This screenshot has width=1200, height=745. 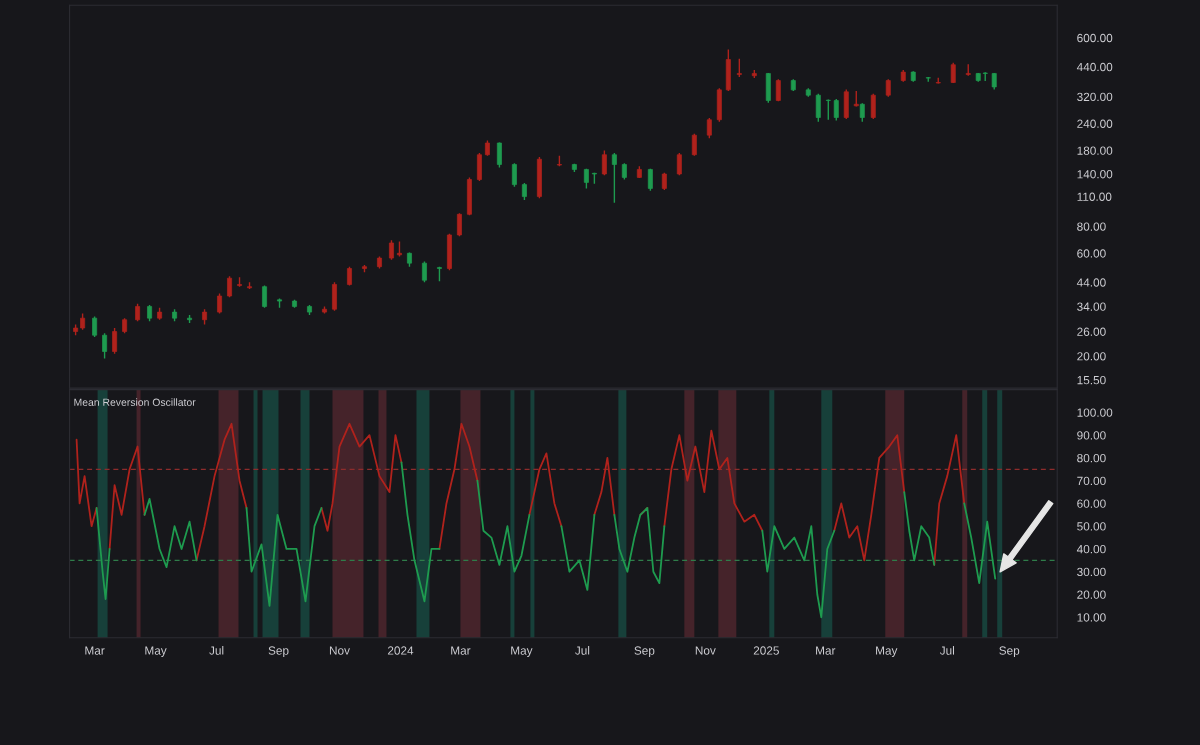 What do you see at coordinates (1095, 174) in the screenshot?
I see `y-tick-label: 140.00` at bounding box center [1095, 174].